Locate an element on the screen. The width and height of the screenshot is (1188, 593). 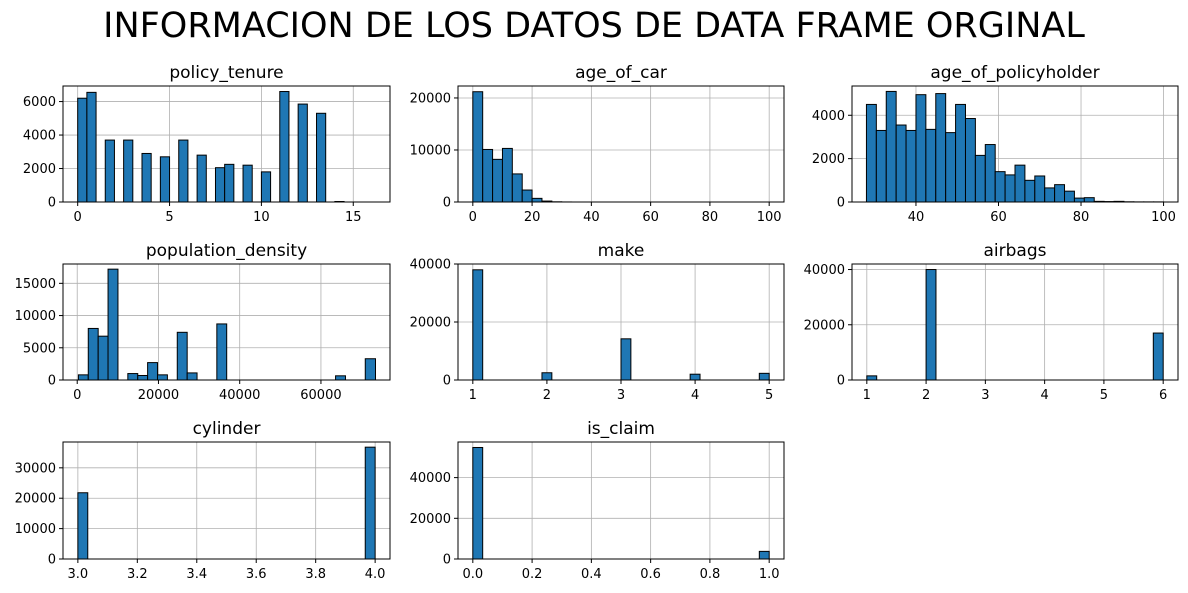
x-tick-label: 3.2 is located at coordinates (137, 574).